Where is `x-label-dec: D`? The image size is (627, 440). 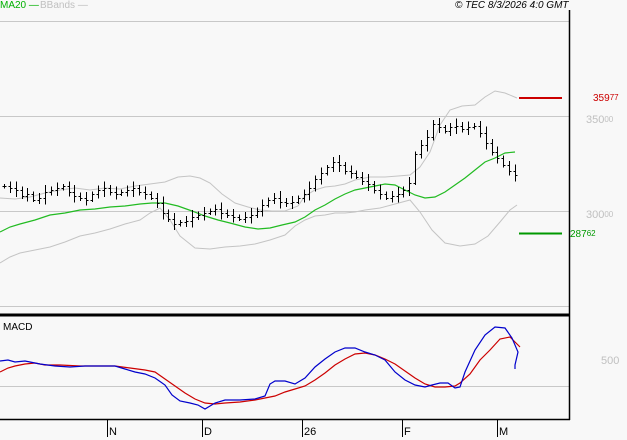
x-label-dec: D is located at coordinates (208, 432).